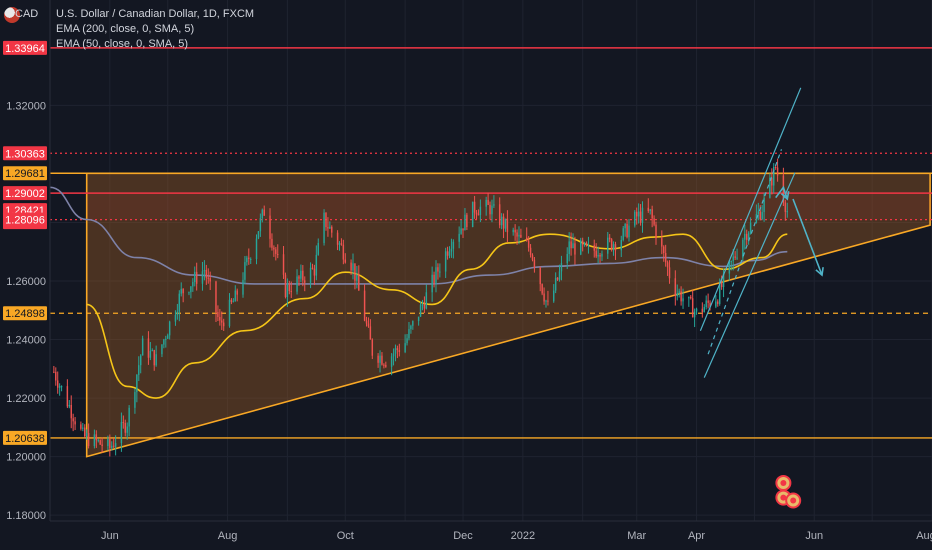  Describe the element at coordinates (750, 209) in the screenshot. I see `channel-upper-line` at that location.